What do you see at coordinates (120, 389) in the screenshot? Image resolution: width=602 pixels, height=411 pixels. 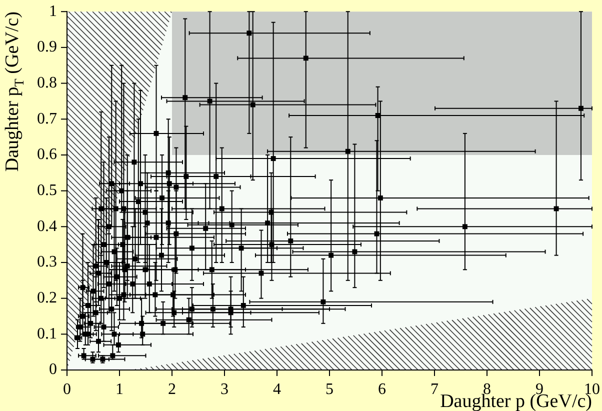 I see `x-tick-label: 1` at bounding box center [120, 389].